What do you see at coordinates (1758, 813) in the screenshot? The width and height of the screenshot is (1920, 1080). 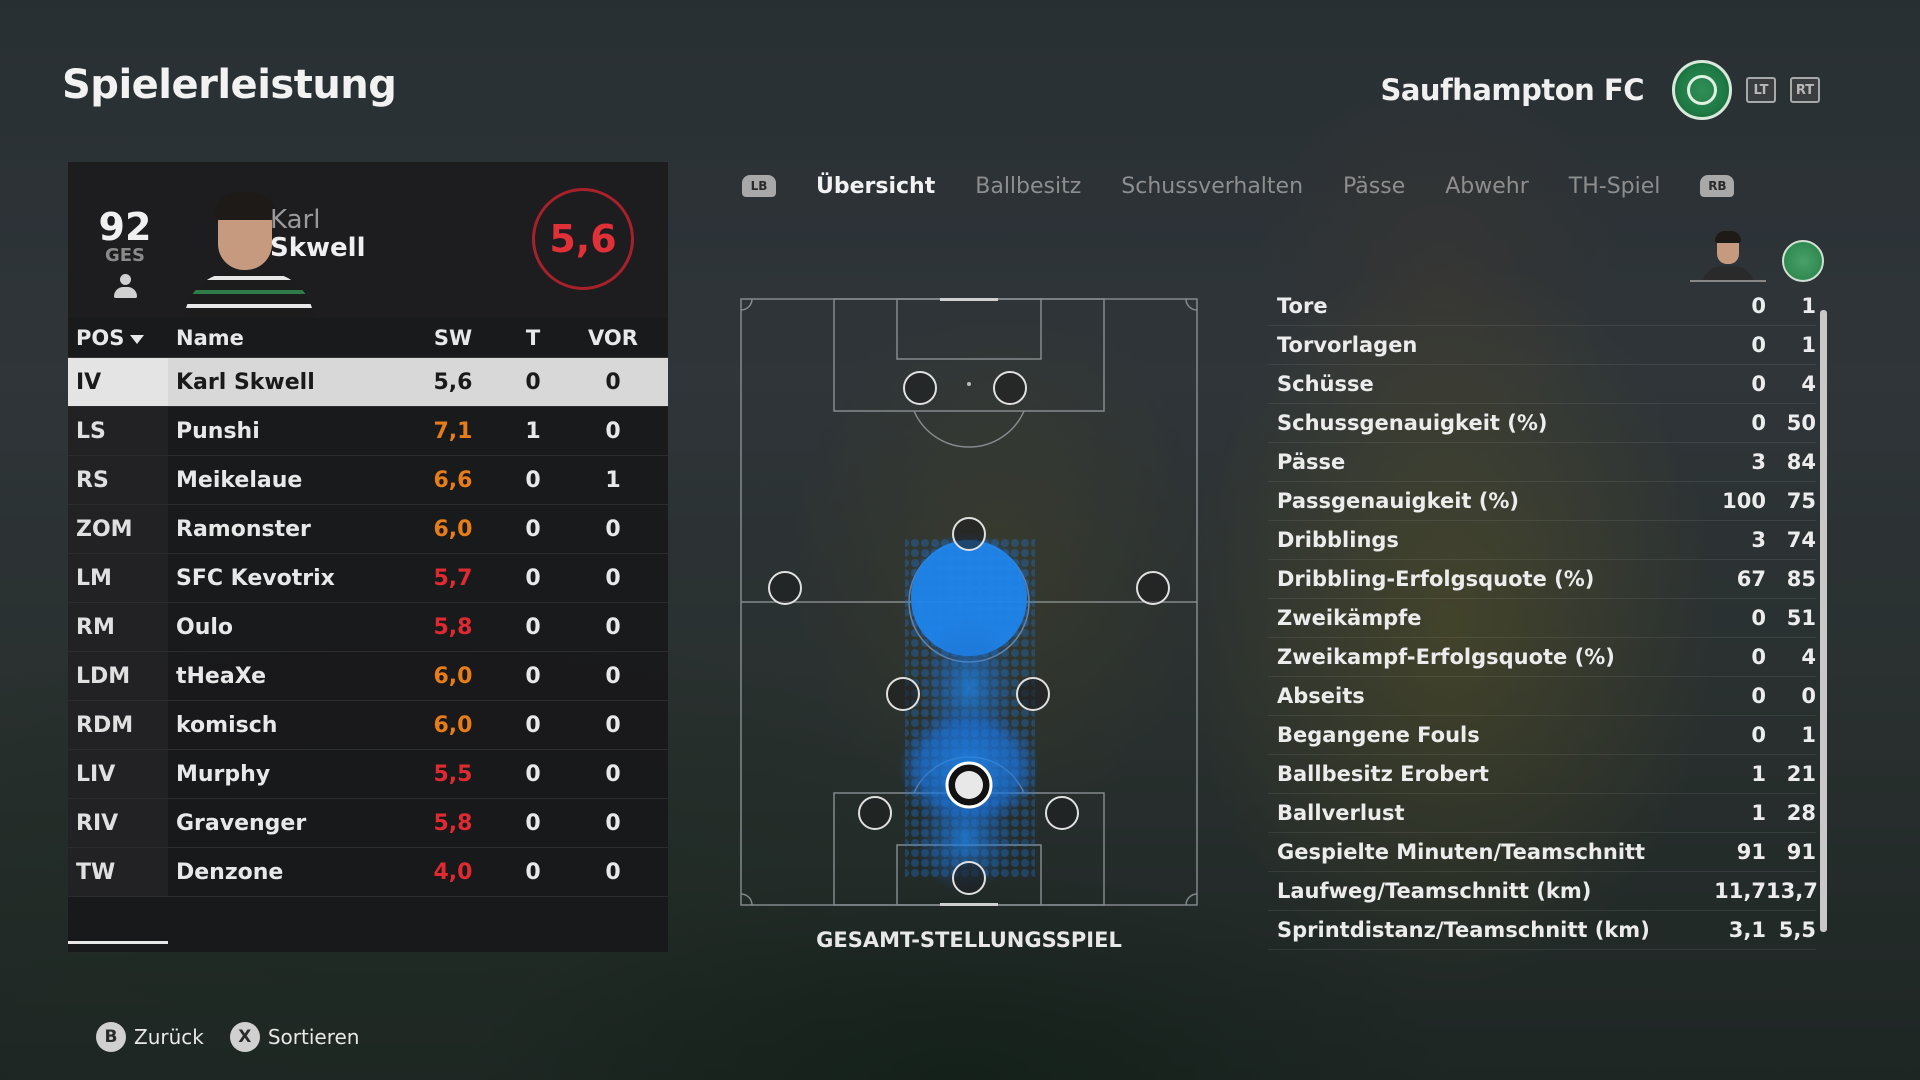 I see `stat-player-value: 1` at bounding box center [1758, 813].